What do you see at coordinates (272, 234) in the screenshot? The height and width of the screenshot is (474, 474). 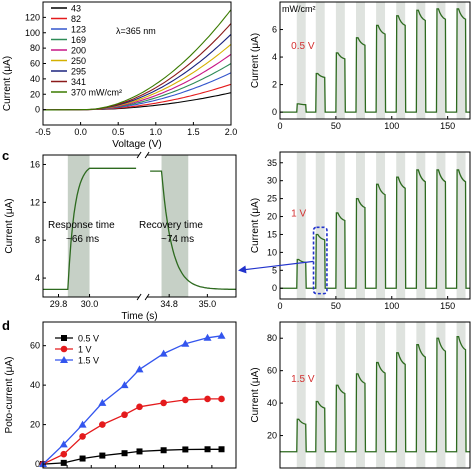 I see `panel-c-right-ytick-label: 15` at bounding box center [272, 234].